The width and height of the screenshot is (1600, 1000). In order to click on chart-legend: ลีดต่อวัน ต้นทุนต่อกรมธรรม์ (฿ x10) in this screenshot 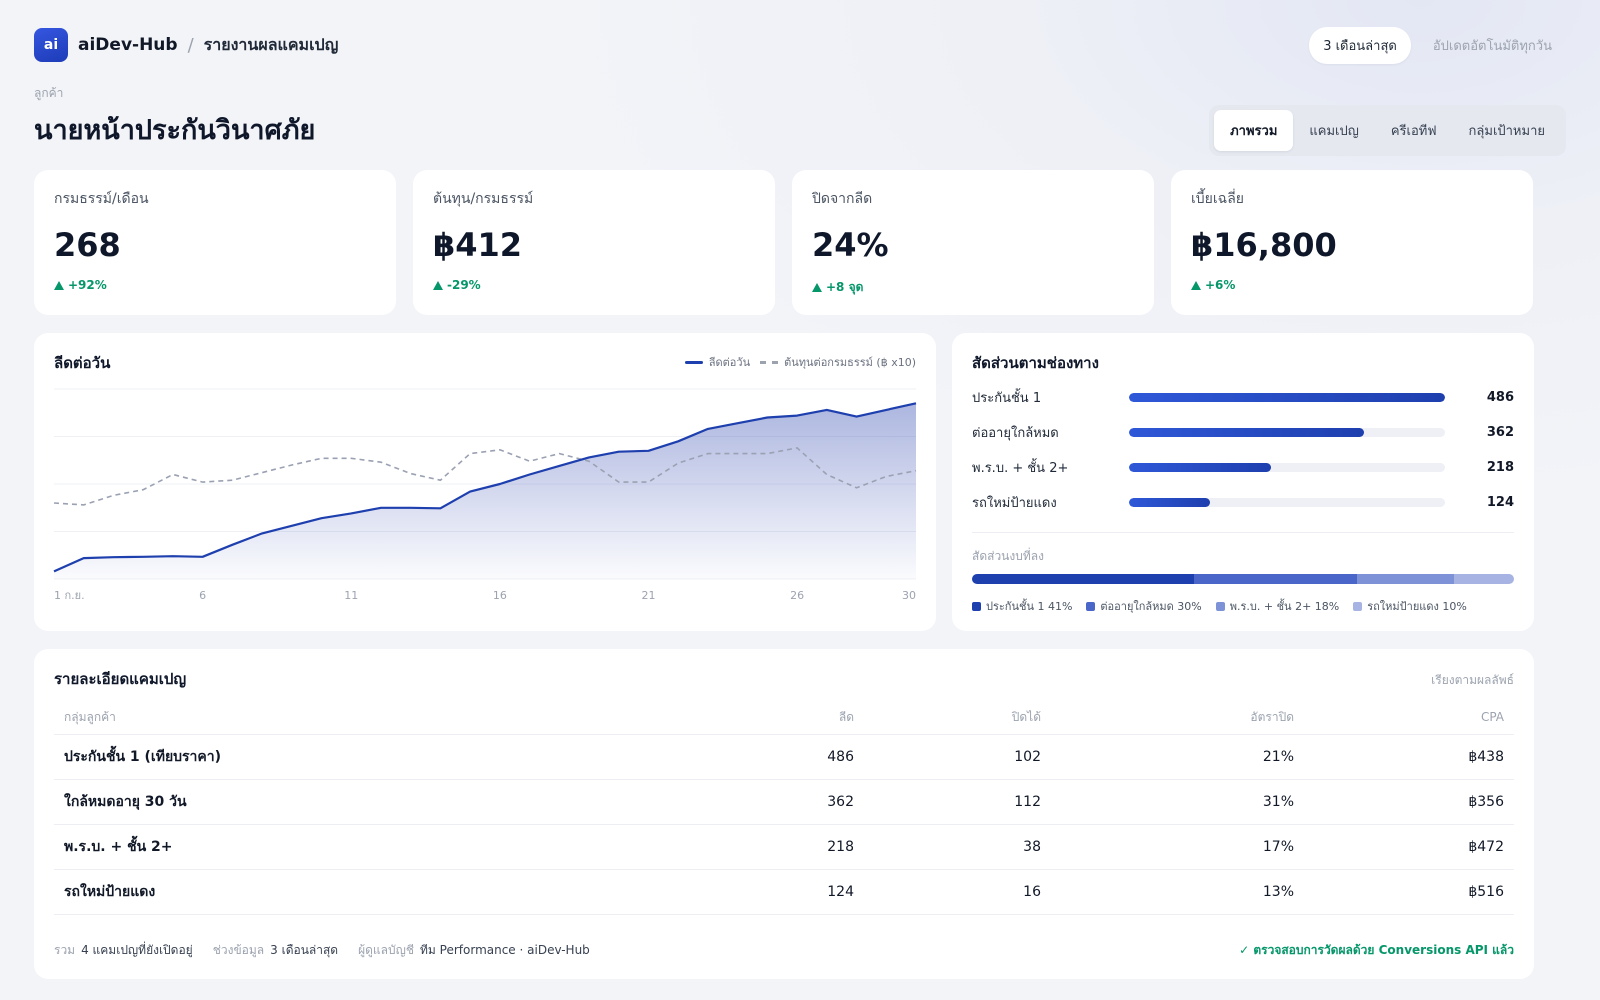, I will do `click(800, 362)`.